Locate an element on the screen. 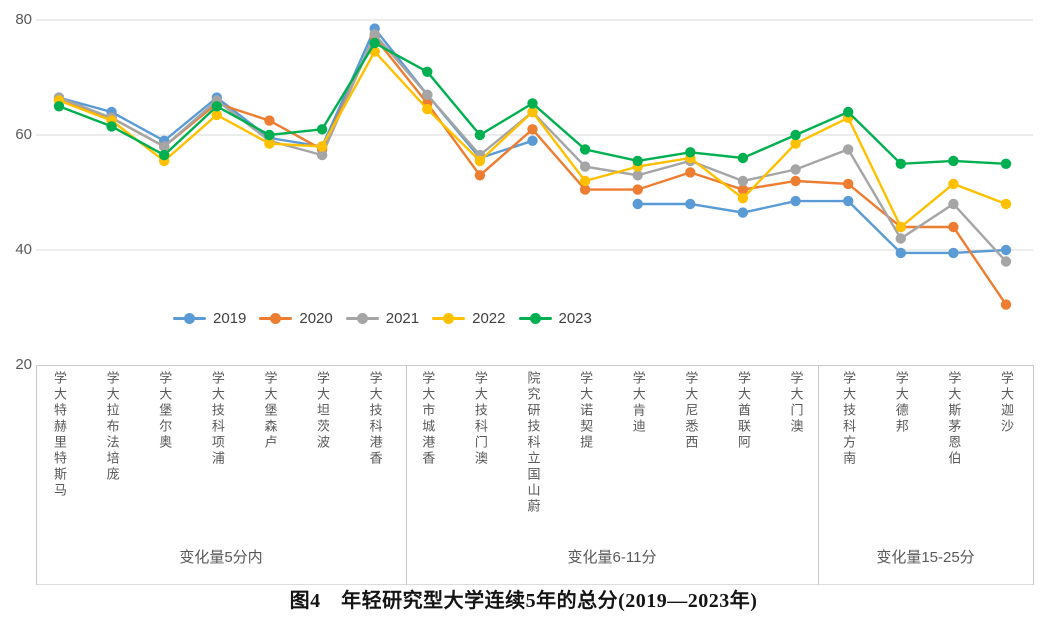 The image size is (1047, 618). legend-label: 2019 is located at coordinates (230, 318).